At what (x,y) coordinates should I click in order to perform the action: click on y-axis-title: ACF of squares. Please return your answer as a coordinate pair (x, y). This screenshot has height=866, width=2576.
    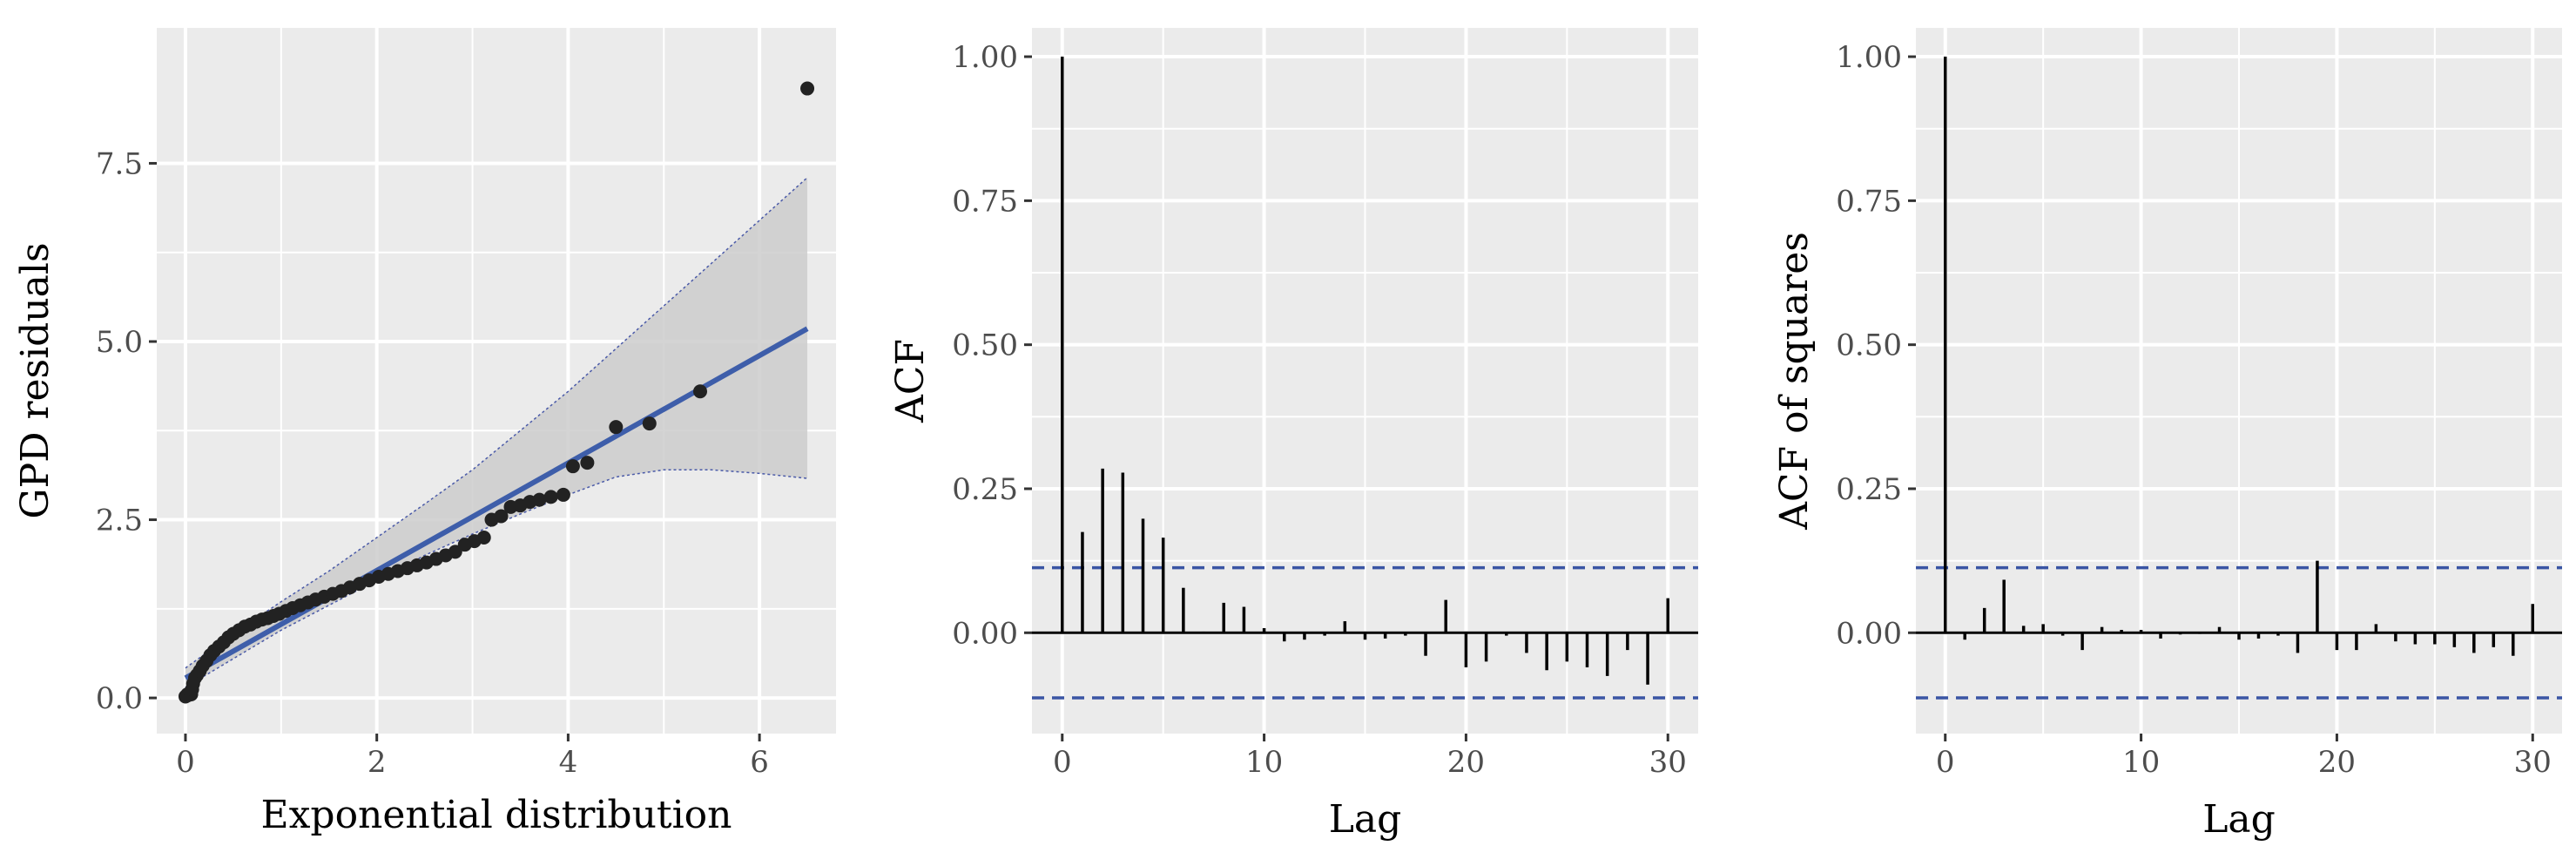
    Looking at the image, I should click on (1794, 381).